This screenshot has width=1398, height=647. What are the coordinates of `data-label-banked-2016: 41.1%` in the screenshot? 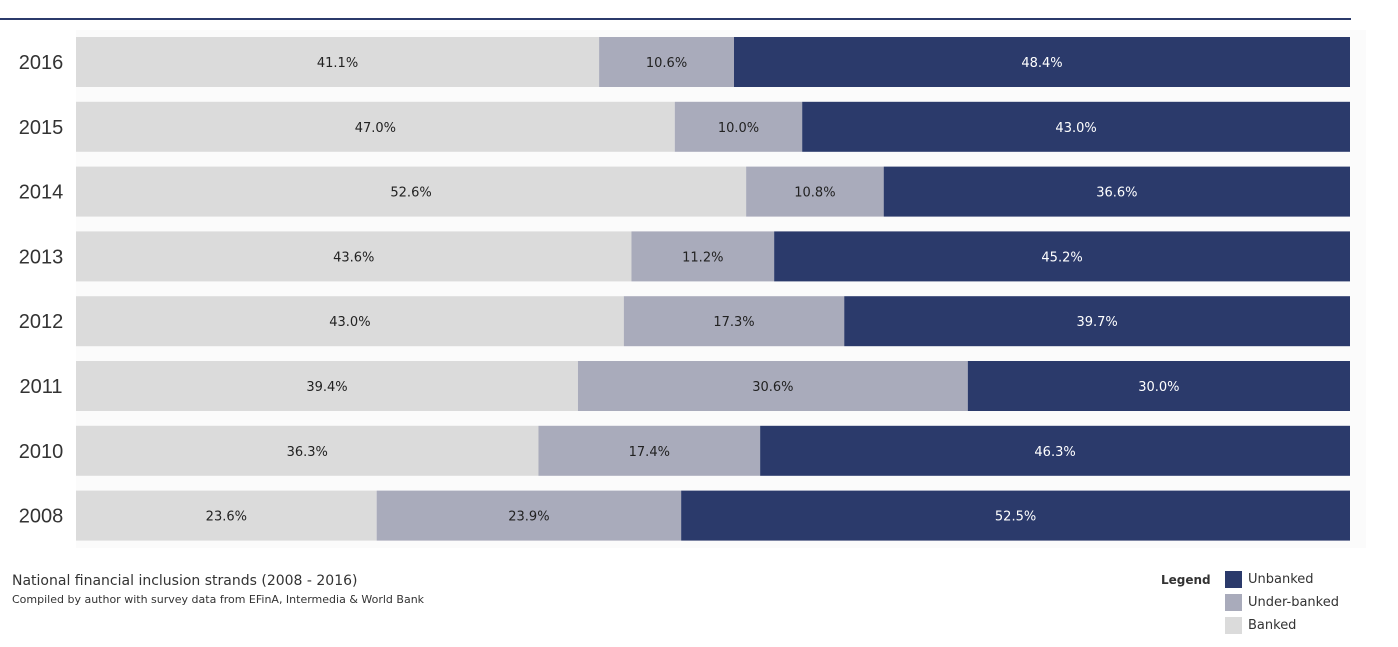 It's located at (337, 63).